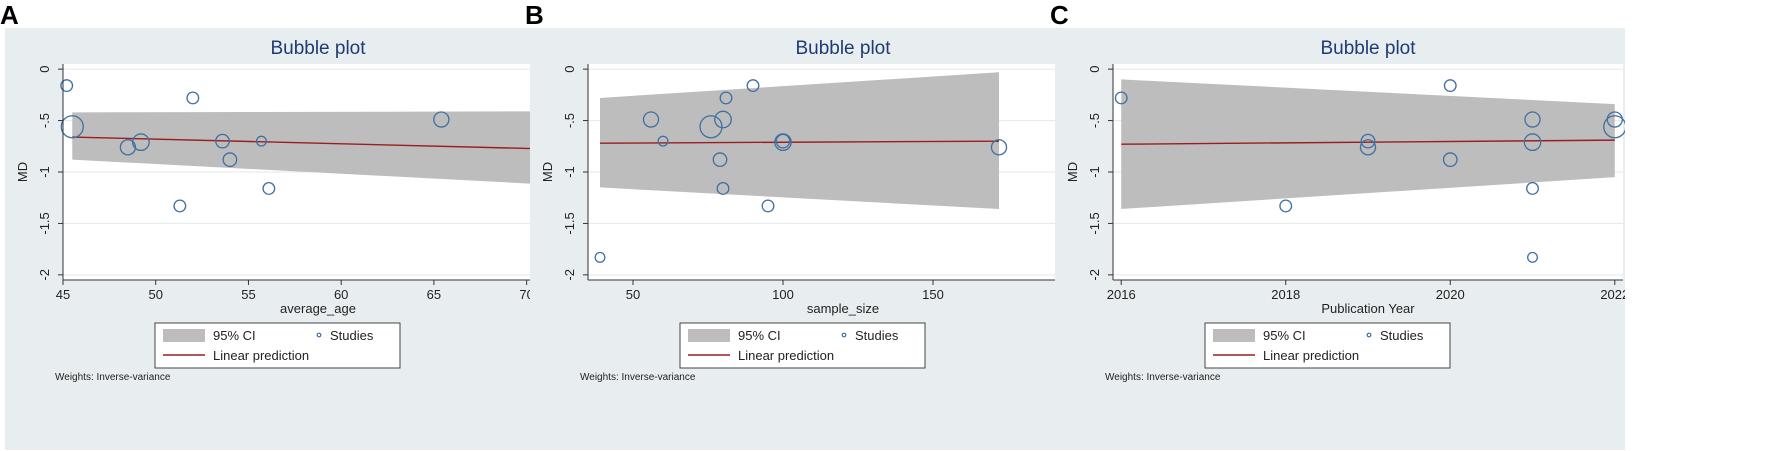 The image size is (1776, 451). I want to click on x-axis-label: Publication Year, so click(1368, 308).